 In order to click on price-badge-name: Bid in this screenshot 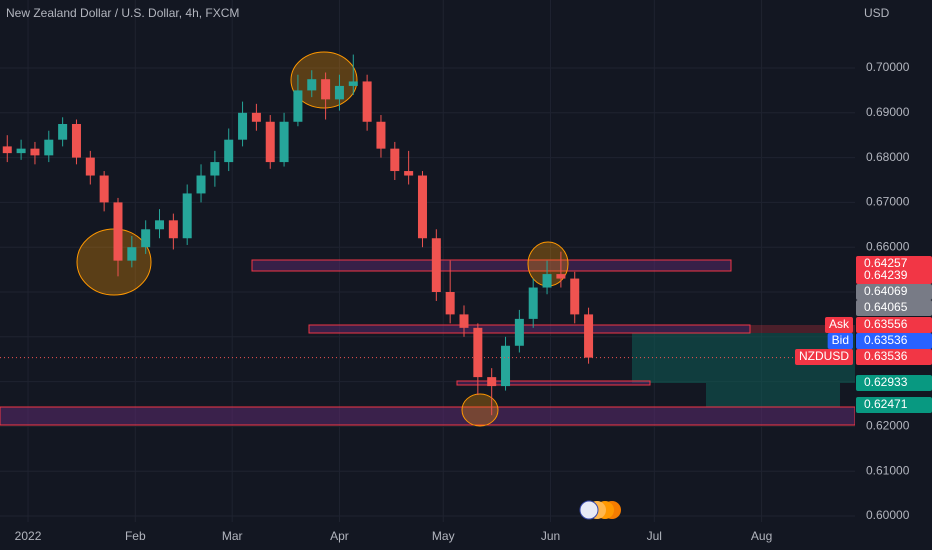, I will do `click(840, 340)`.